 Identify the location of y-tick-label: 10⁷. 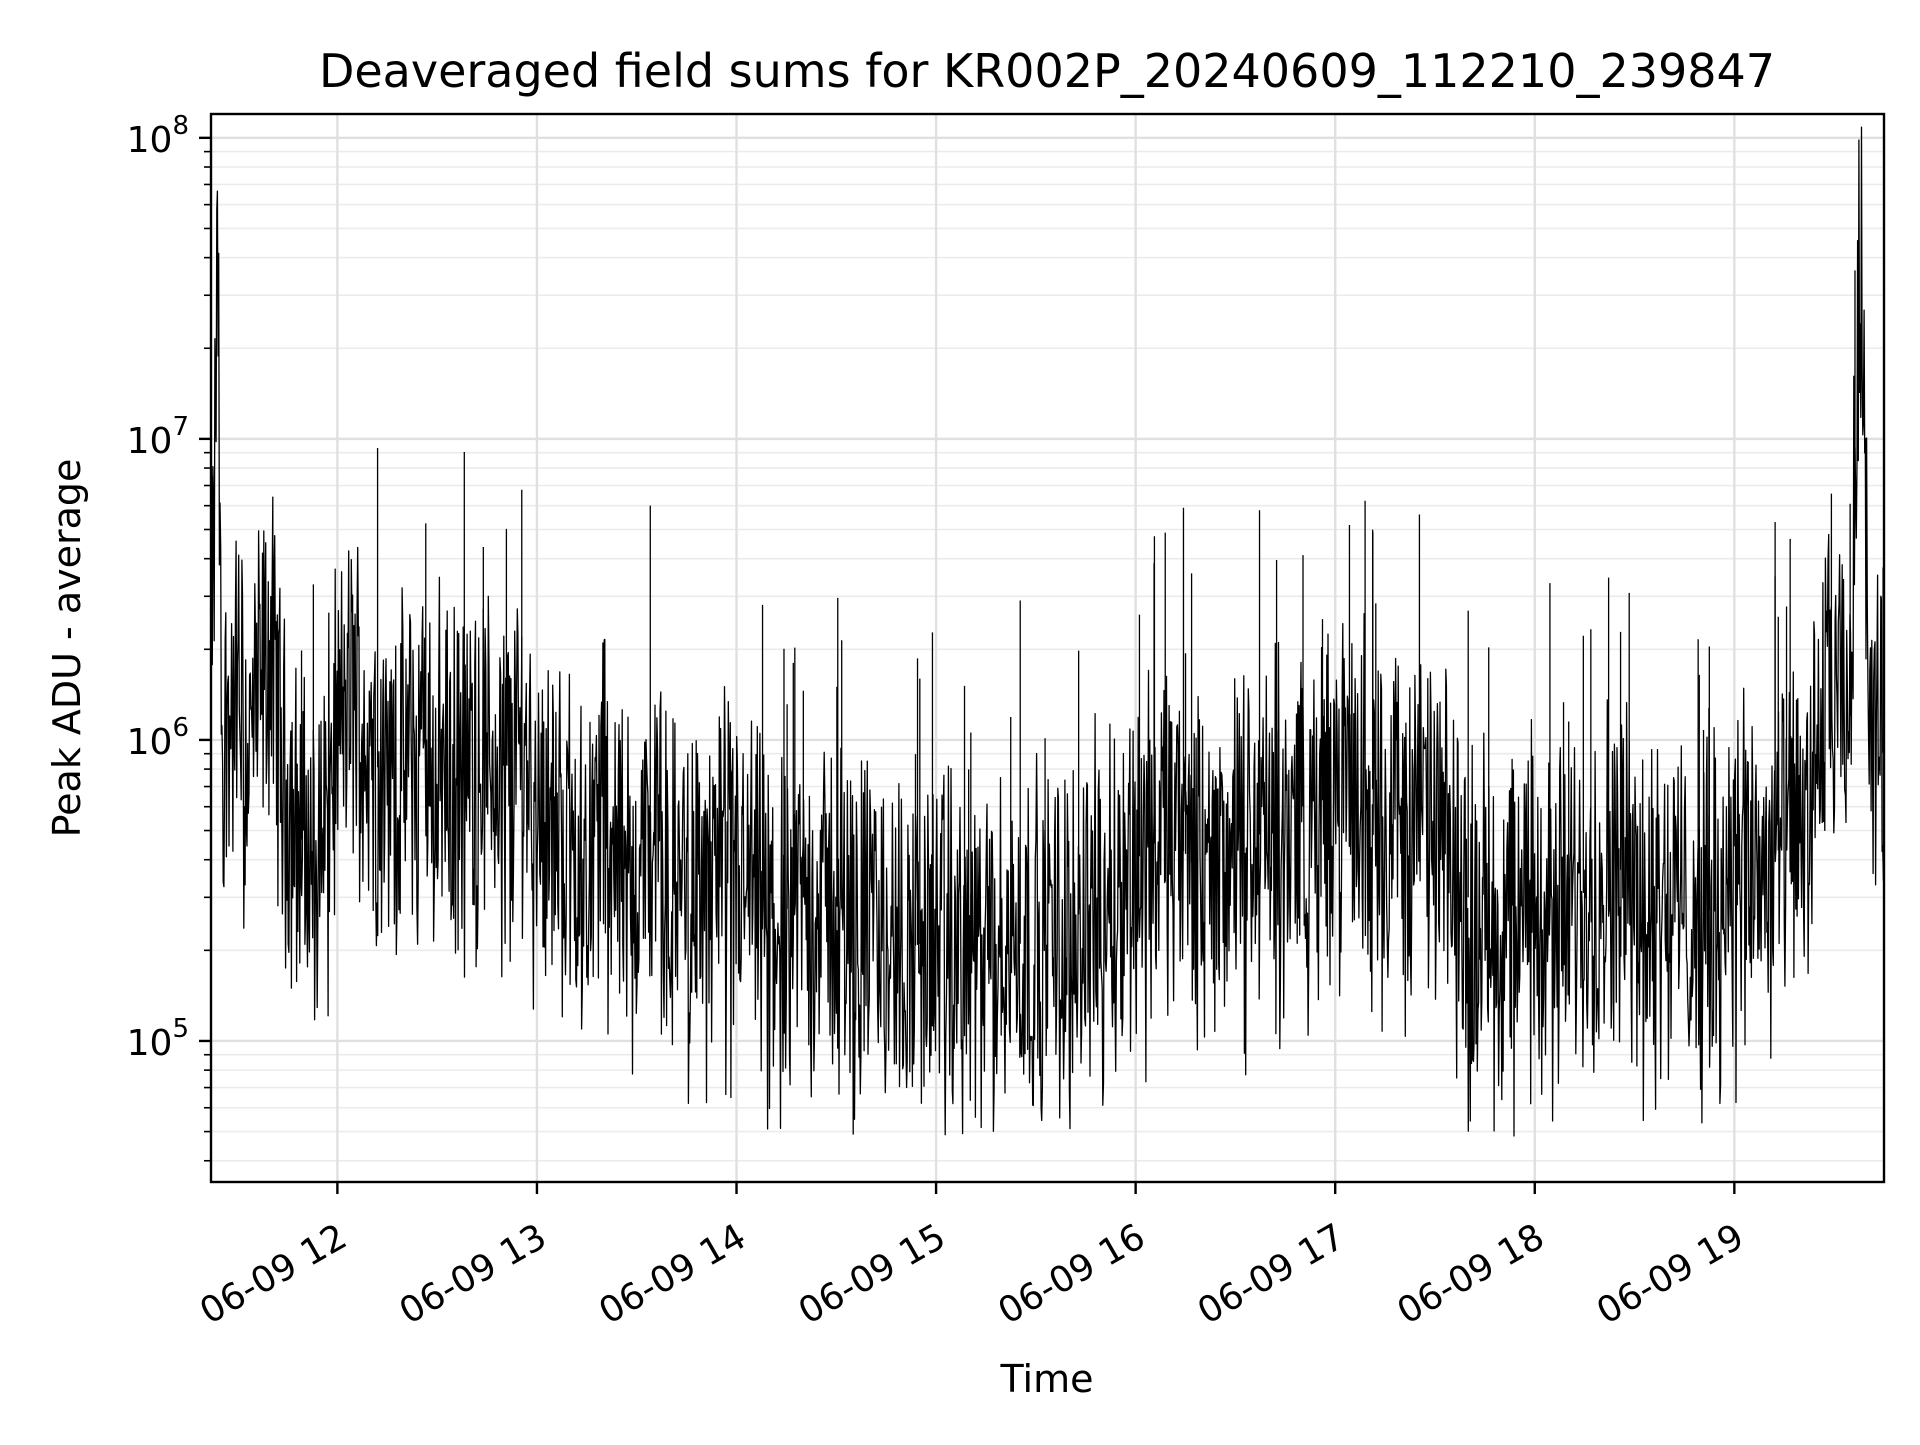
(158, 437).